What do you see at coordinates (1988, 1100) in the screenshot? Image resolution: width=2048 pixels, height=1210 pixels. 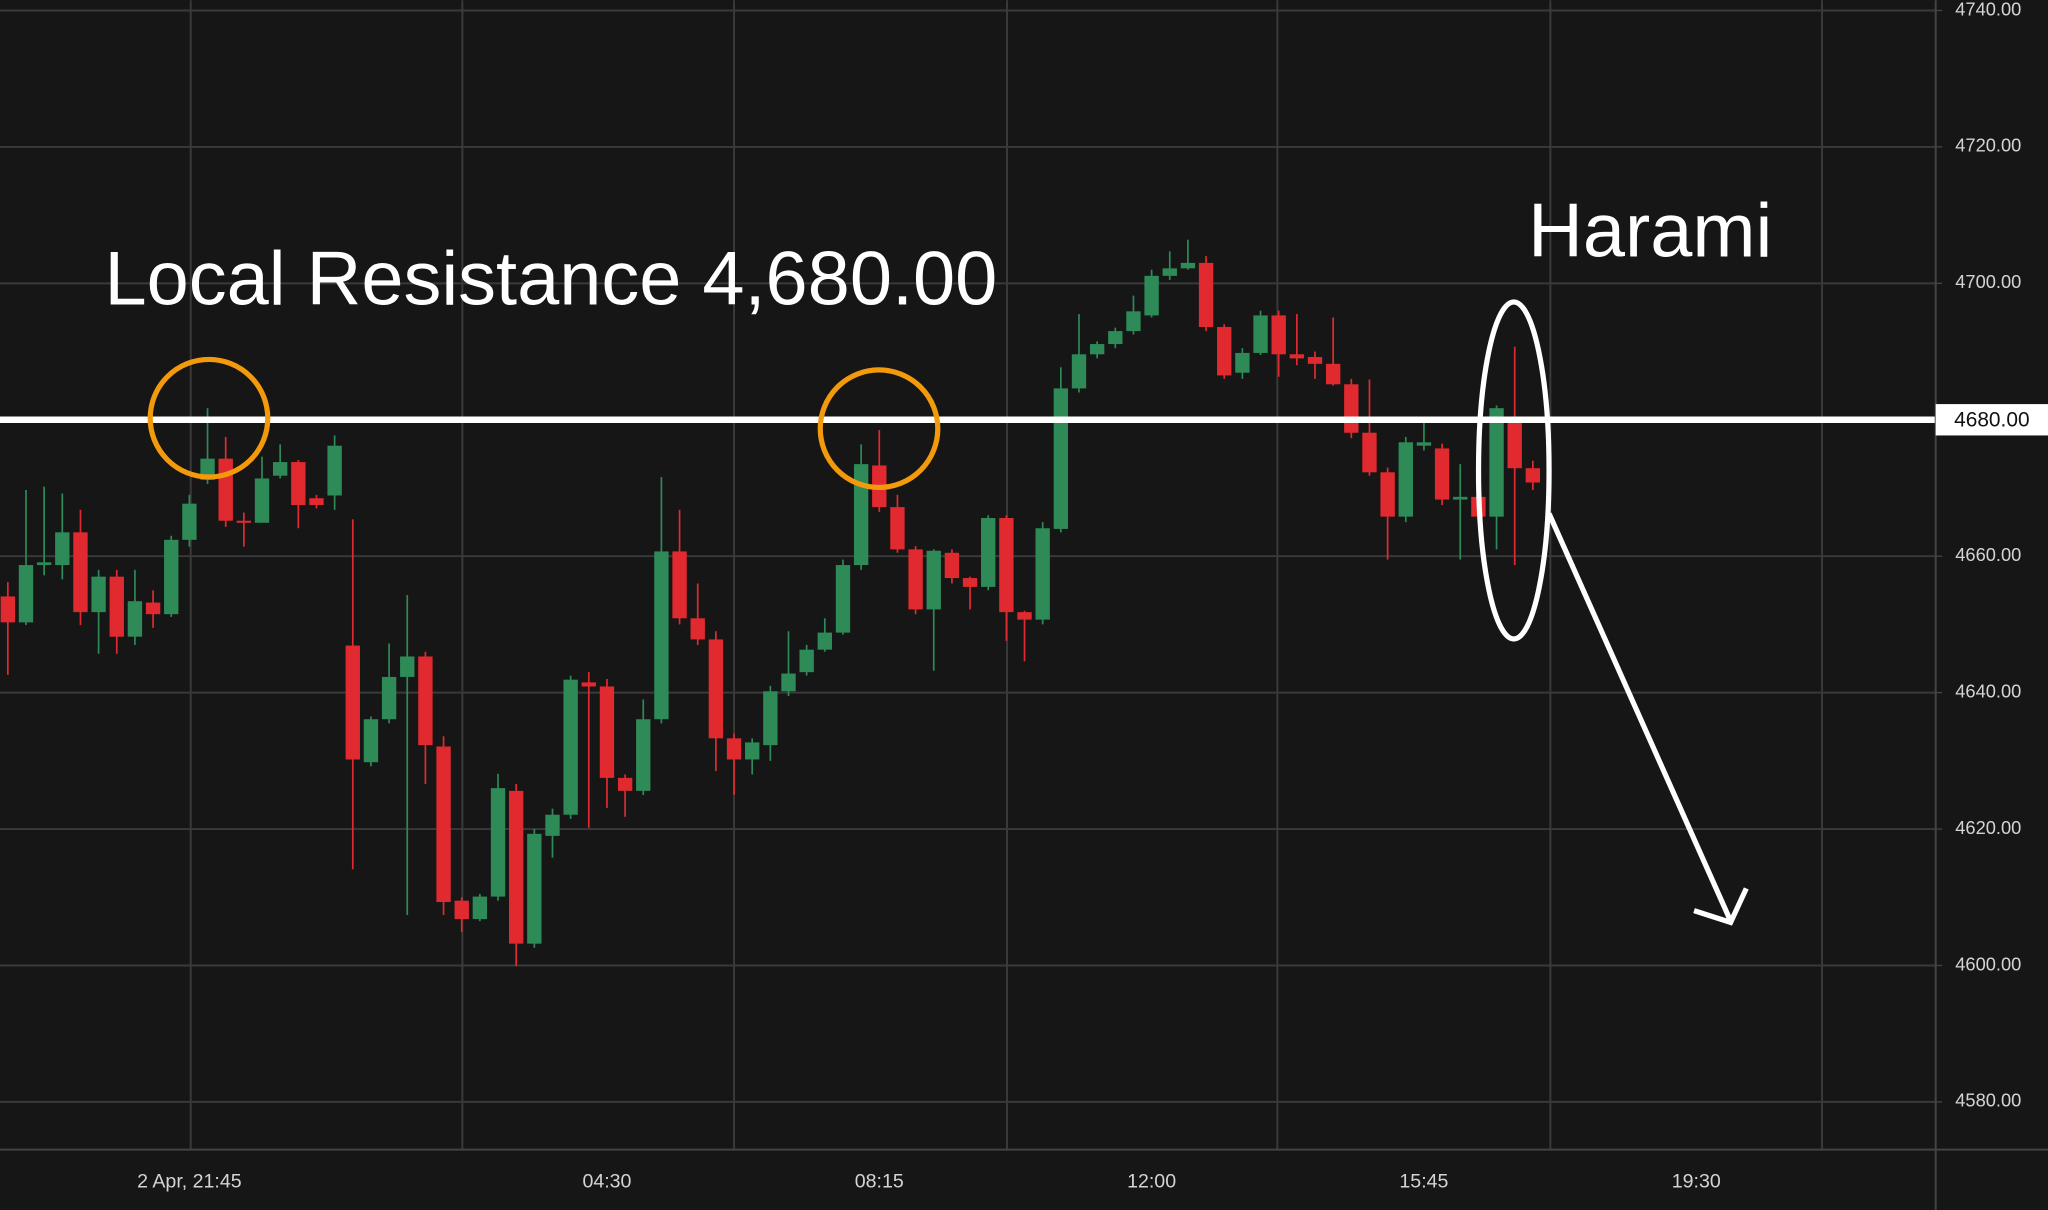 I see `y-tick-label: 4580.00` at bounding box center [1988, 1100].